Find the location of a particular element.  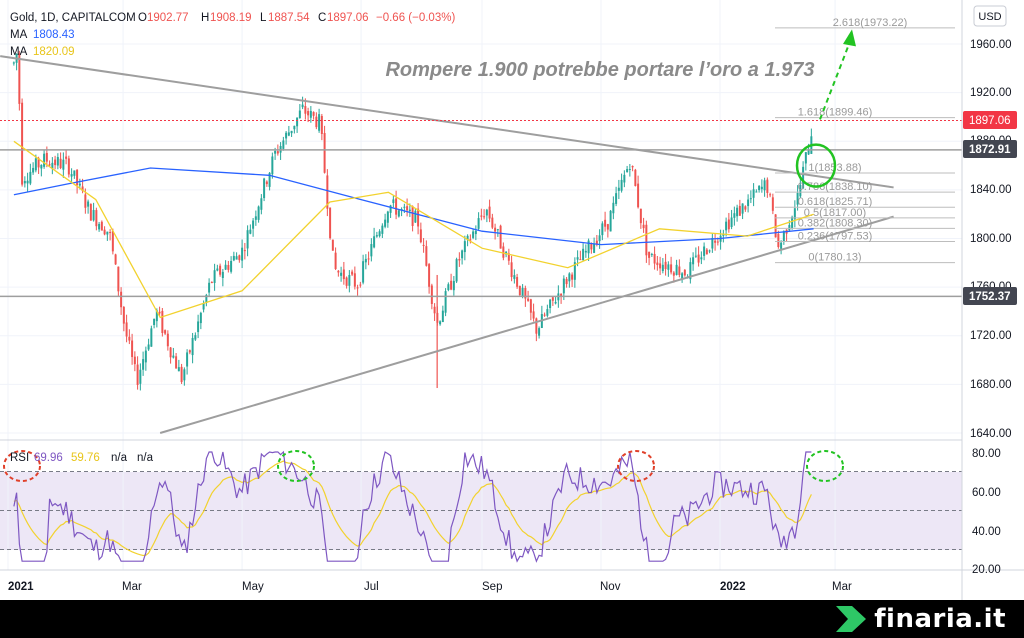

price-tick: 1680.00 is located at coordinates (991, 385).